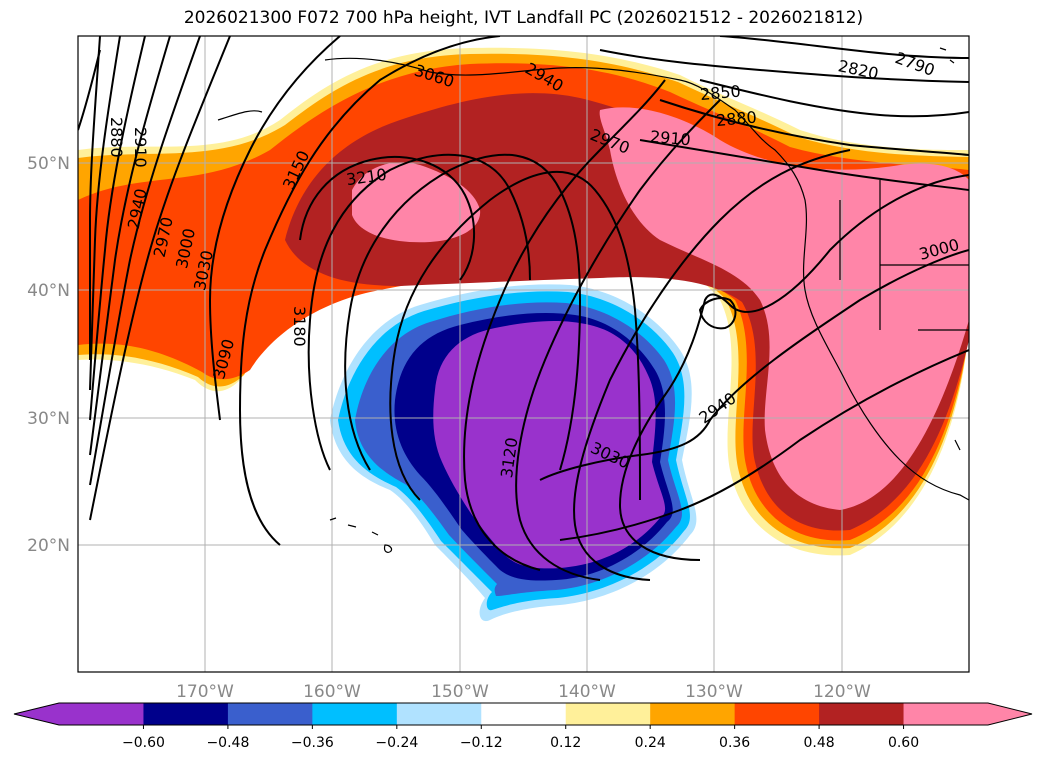 The width and height of the screenshot is (1047, 765). Describe the element at coordinates (48, 546) in the screenshot. I see `lat-label: 20°N` at that location.